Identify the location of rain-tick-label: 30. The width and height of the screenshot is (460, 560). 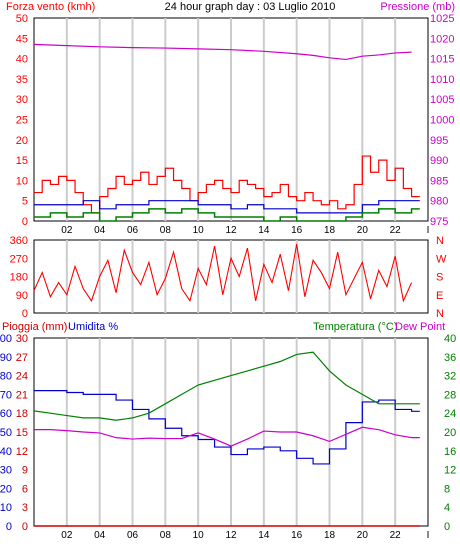
(22, 339).